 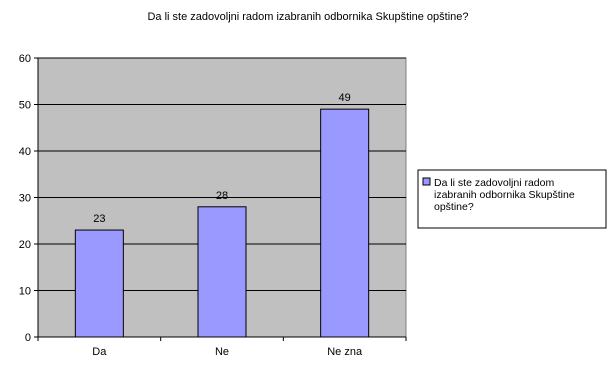 What do you see at coordinates (25, 152) in the screenshot?
I see `y-tick-label: 40` at bounding box center [25, 152].